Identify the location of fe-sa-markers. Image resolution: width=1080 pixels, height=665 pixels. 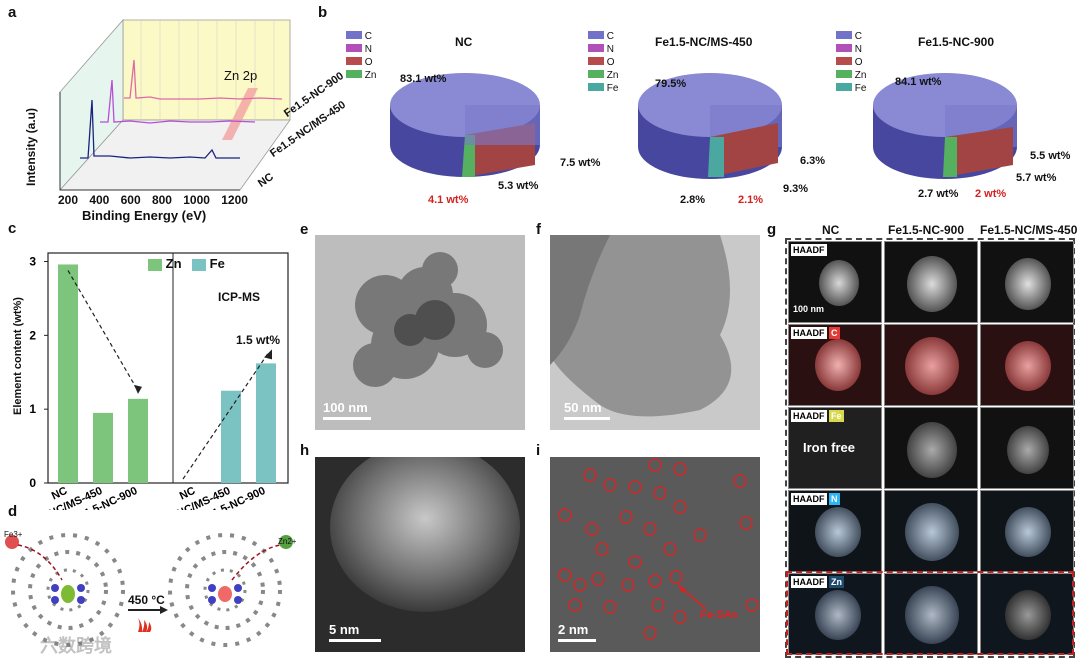
(658, 549).